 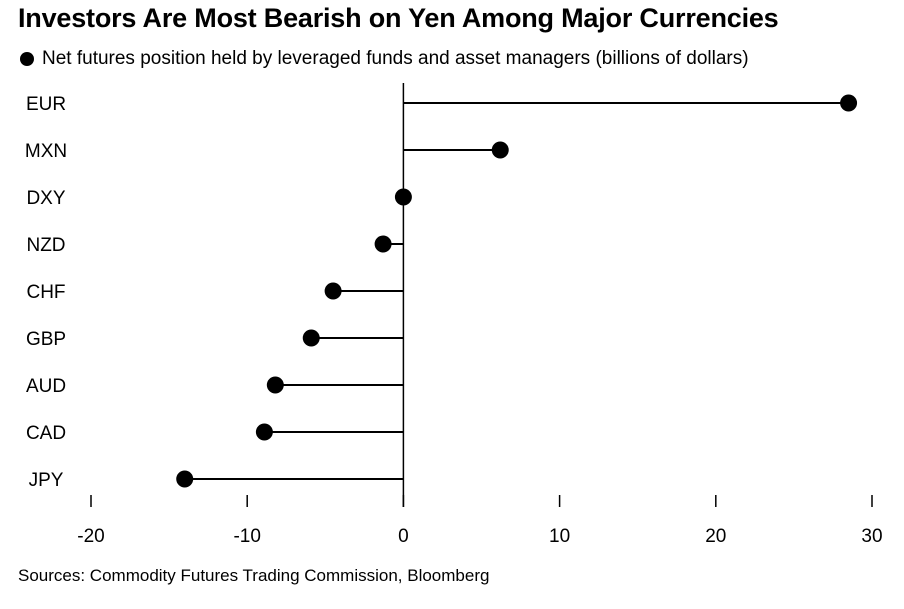 I want to click on x-tick-label-0: -20, so click(x=90, y=536).